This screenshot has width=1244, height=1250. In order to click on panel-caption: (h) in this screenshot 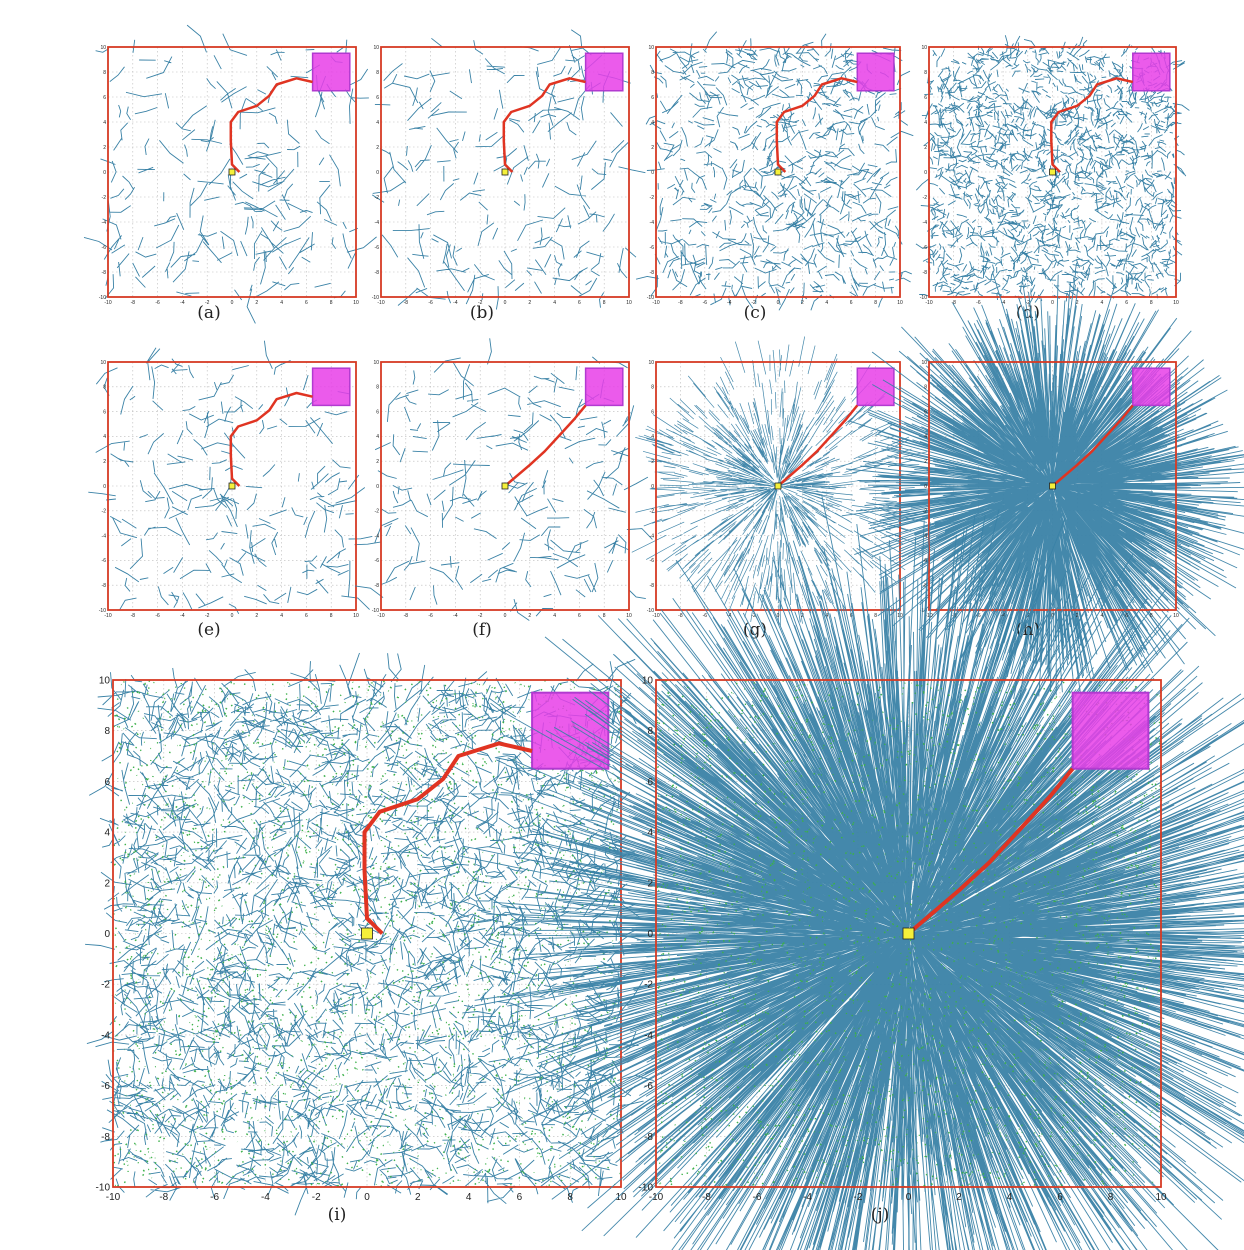, I will do `click(1028, 630)`.